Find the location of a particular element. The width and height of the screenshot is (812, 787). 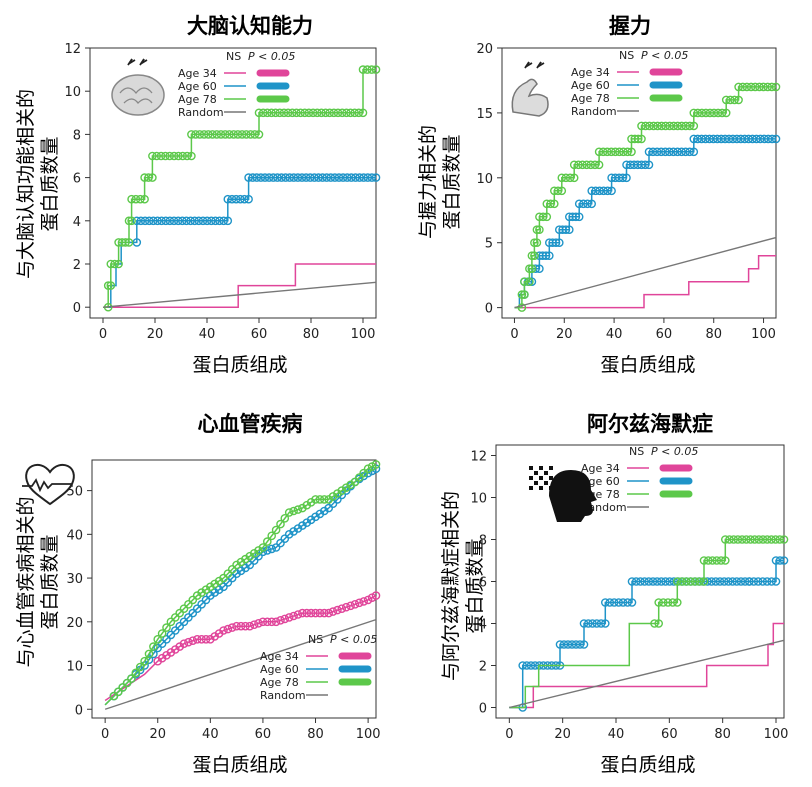

legend-ns-header: NS is located at coordinates (626, 55).